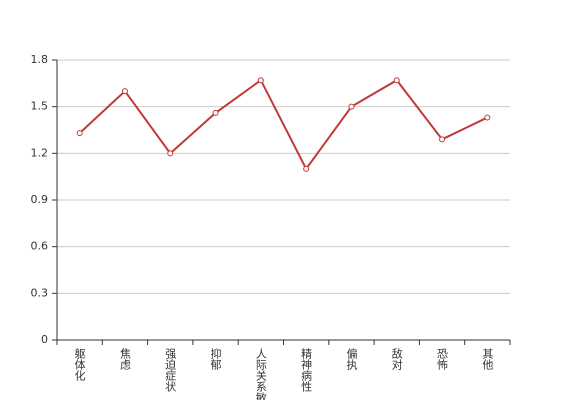 Image resolution: width=567 pixels, height=400 pixels. What do you see at coordinates (40, 106) in the screenshot?
I see `y-tick-label: 1.5` at bounding box center [40, 106].